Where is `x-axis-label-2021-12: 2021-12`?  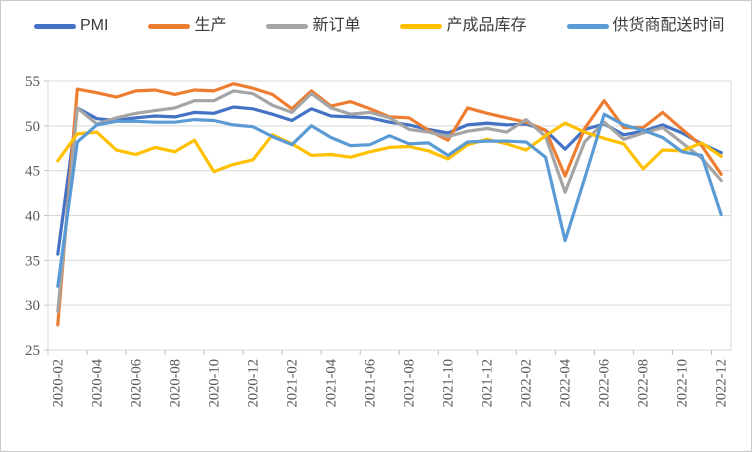 x-axis-label-2021-12: 2021-12 is located at coordinates (488, 383).